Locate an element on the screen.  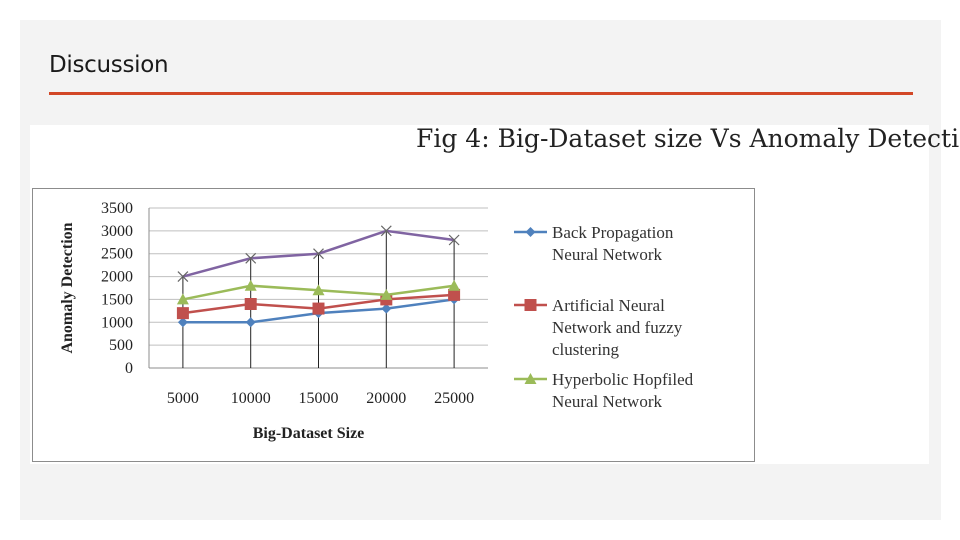
x-tick-label: 5000 is located at coordinates (183, 398).